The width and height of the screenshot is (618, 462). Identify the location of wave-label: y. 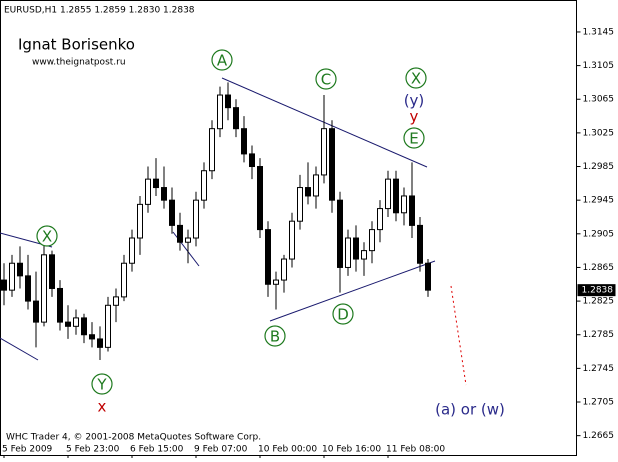
(414, 117).